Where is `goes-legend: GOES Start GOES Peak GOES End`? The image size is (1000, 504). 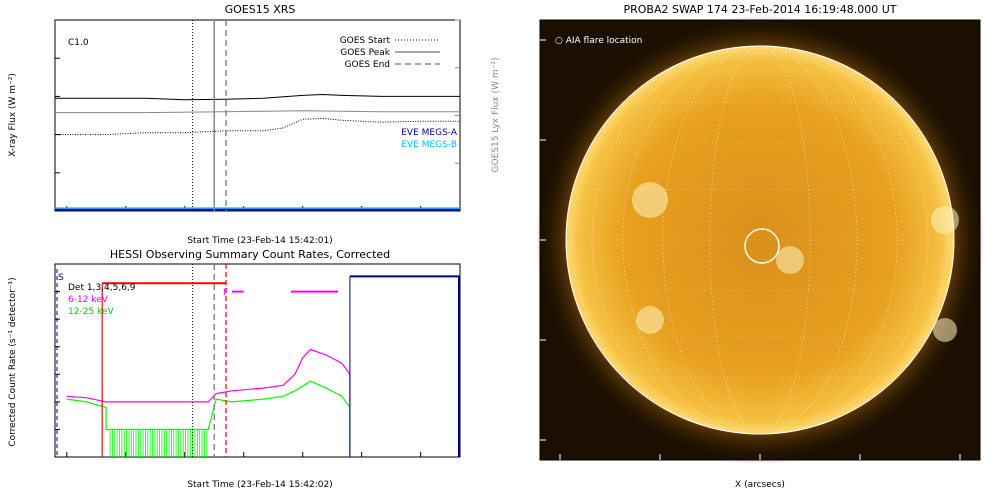 goes-legend: GOES Start GOES Peak GOES End is located at coordinates (390, 53).